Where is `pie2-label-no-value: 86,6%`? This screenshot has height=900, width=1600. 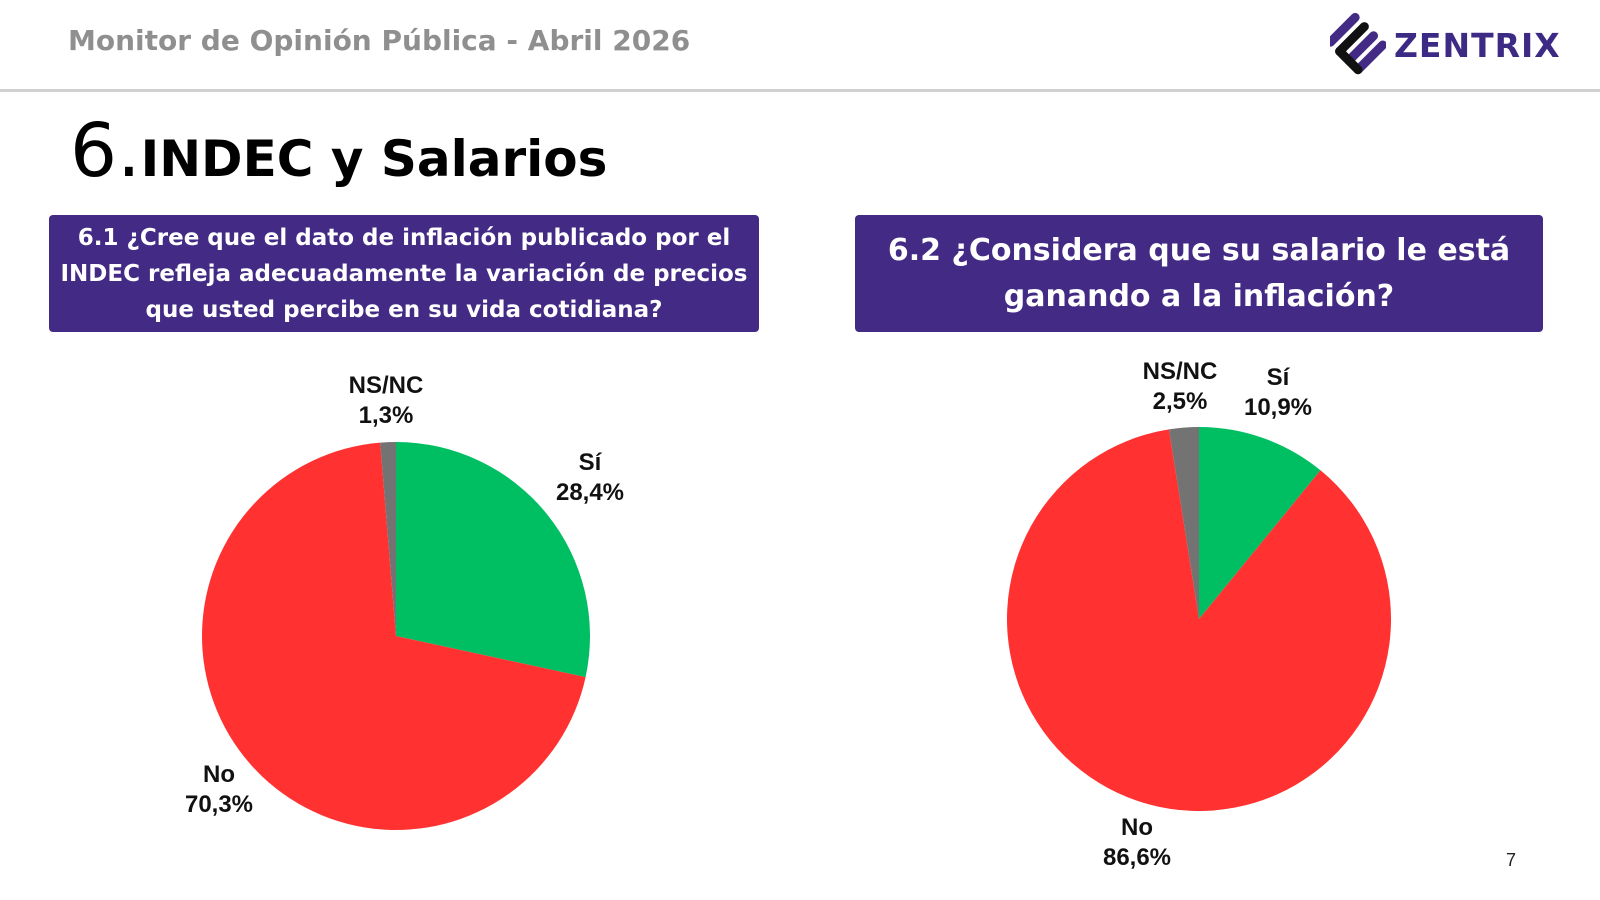
pie2-label-no-value: 86,6% is located at coordinates (1137, 857).